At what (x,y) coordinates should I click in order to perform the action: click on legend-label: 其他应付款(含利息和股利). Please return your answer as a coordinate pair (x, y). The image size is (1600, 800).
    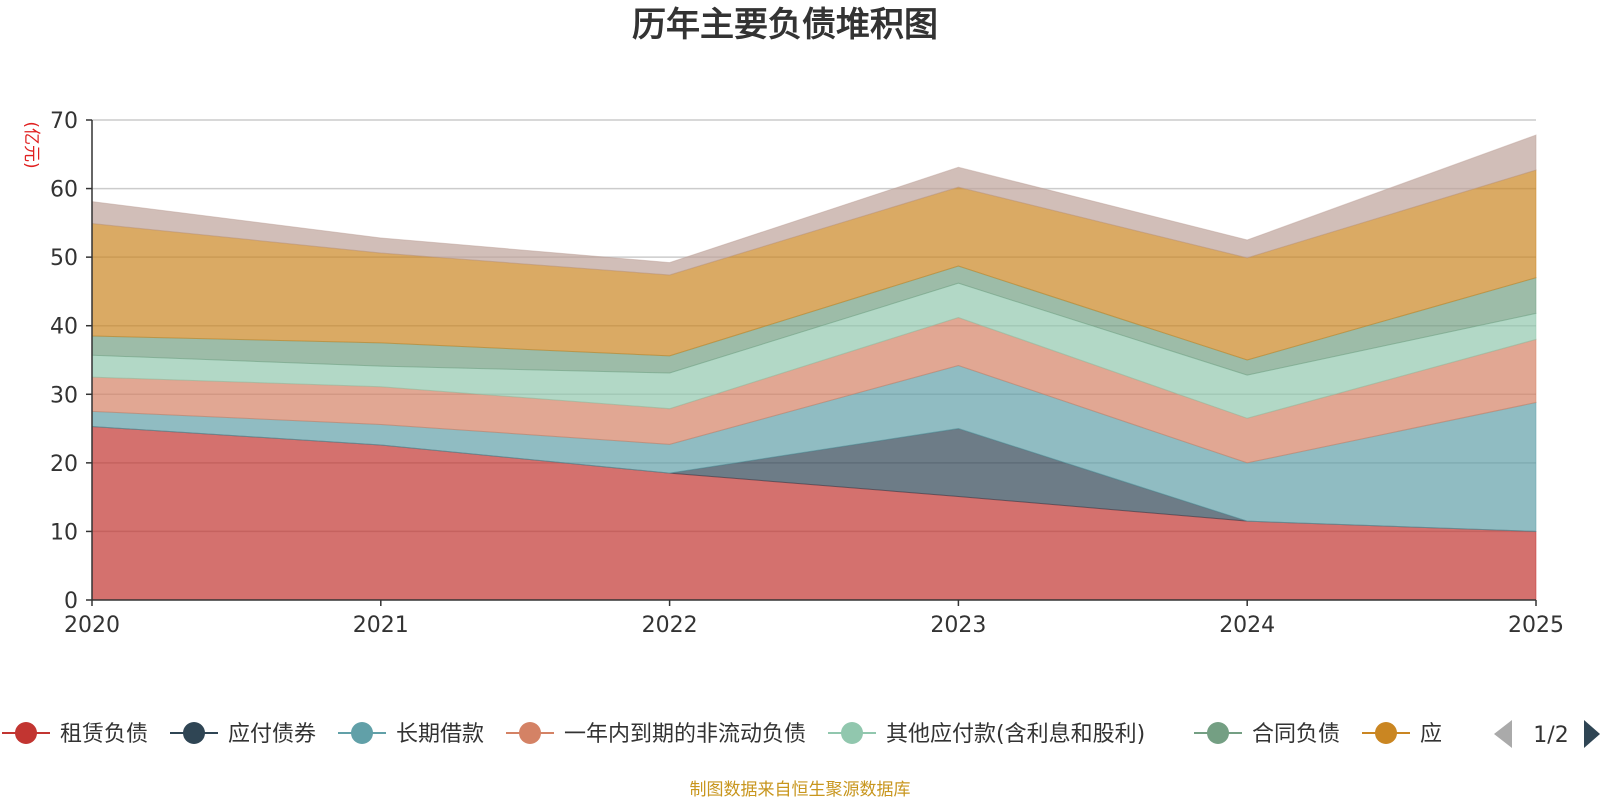
    Looking at the image, I should click on (1015, 734).